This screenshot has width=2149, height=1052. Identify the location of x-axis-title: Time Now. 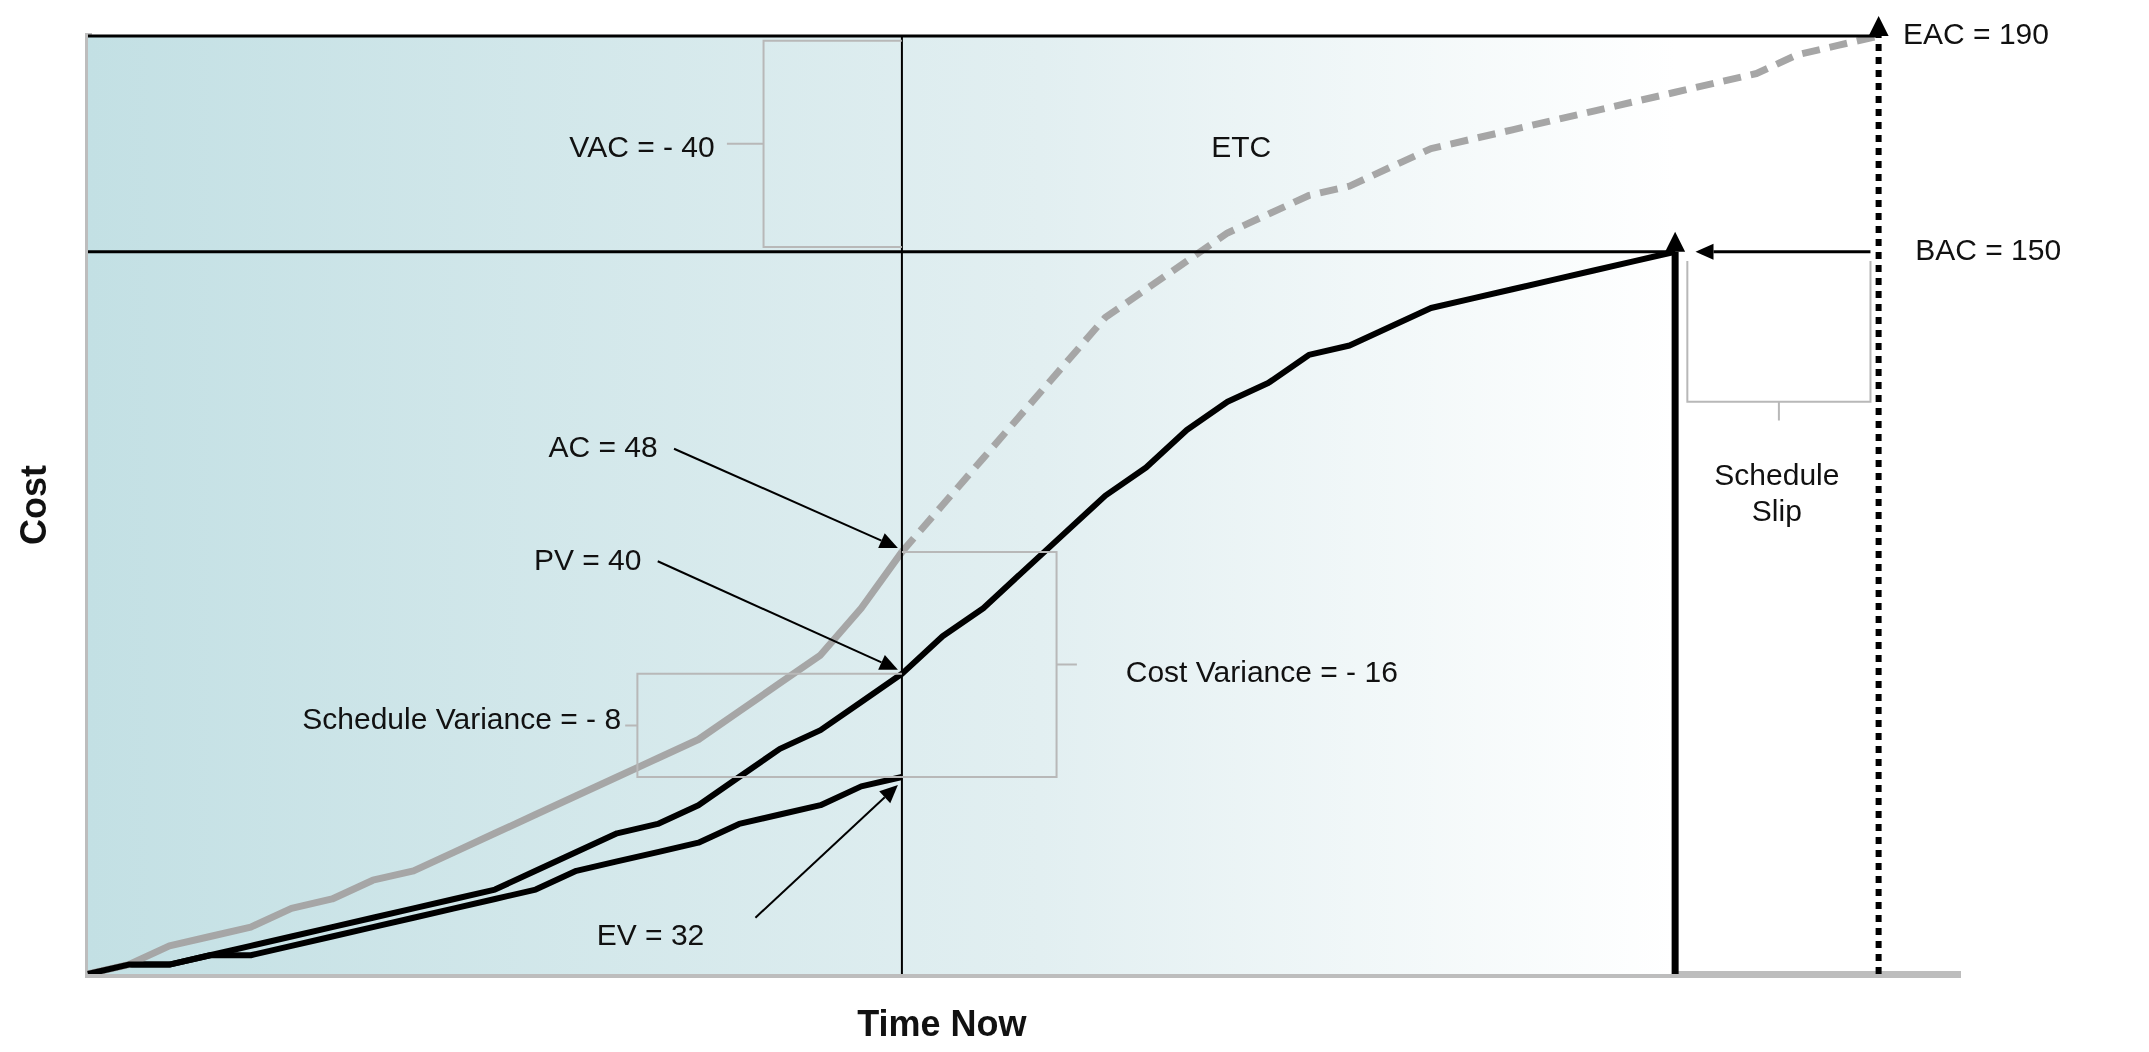
(942, 1023).